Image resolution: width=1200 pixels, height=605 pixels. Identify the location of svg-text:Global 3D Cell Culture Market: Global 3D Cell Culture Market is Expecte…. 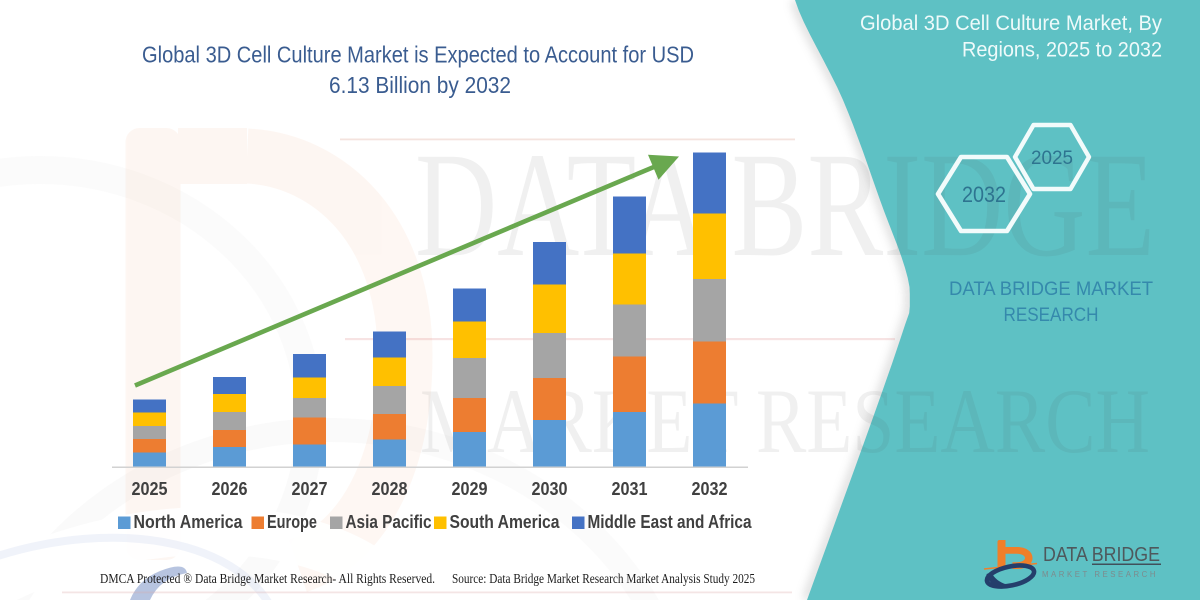
(418, 55).